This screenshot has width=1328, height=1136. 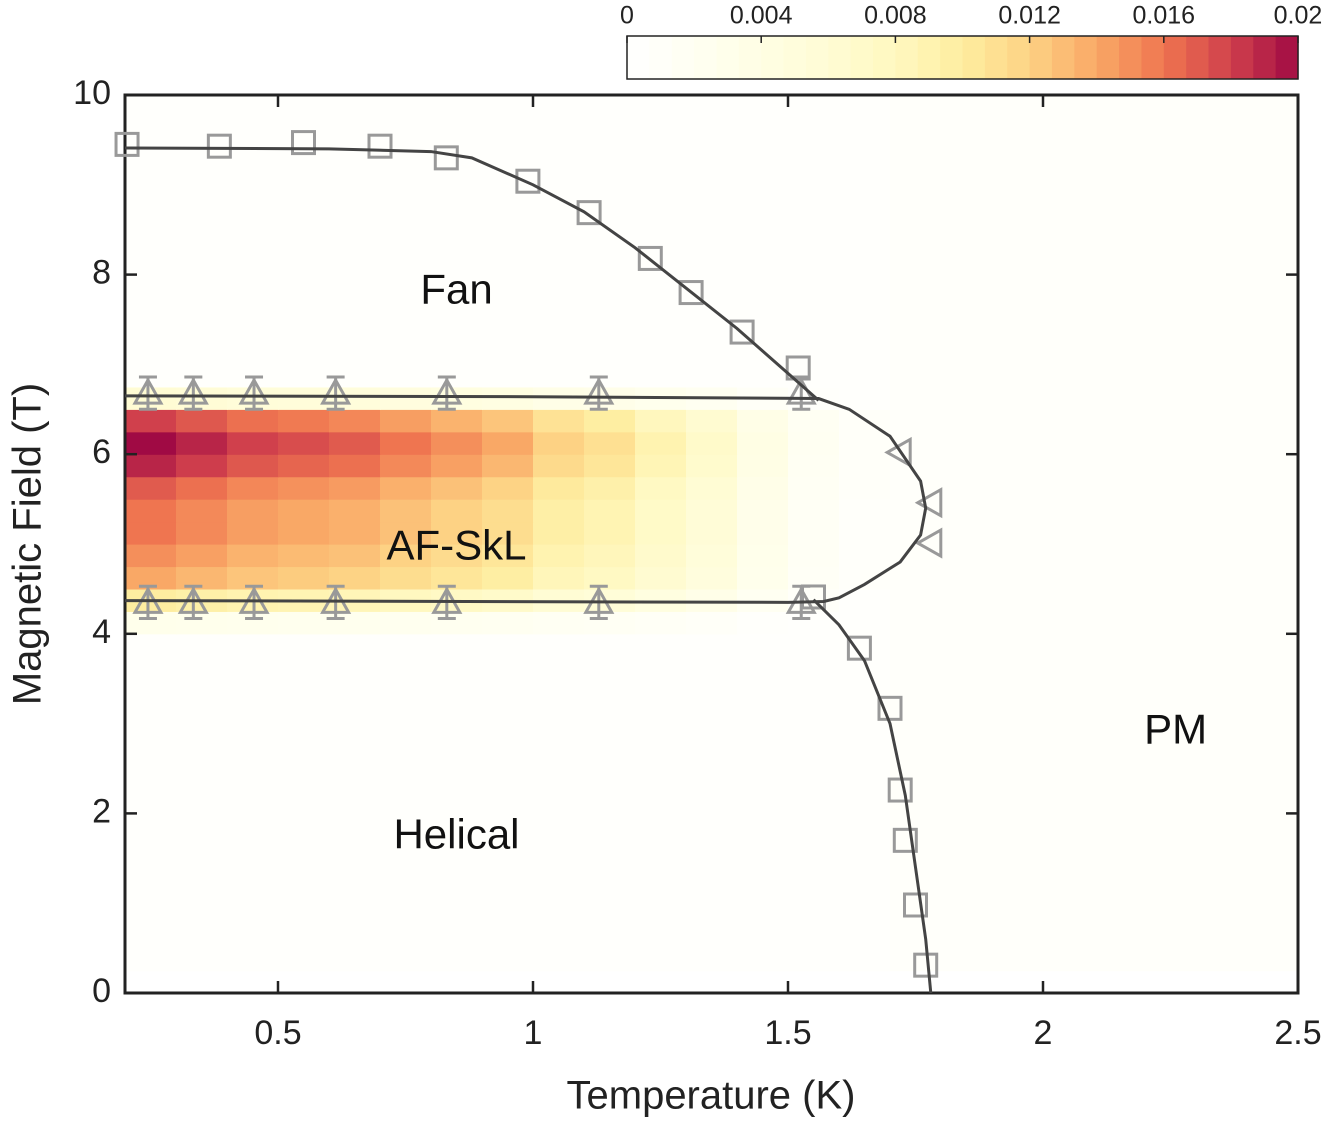 I want to click on colorbar-frame, so click(x=962, y=57).